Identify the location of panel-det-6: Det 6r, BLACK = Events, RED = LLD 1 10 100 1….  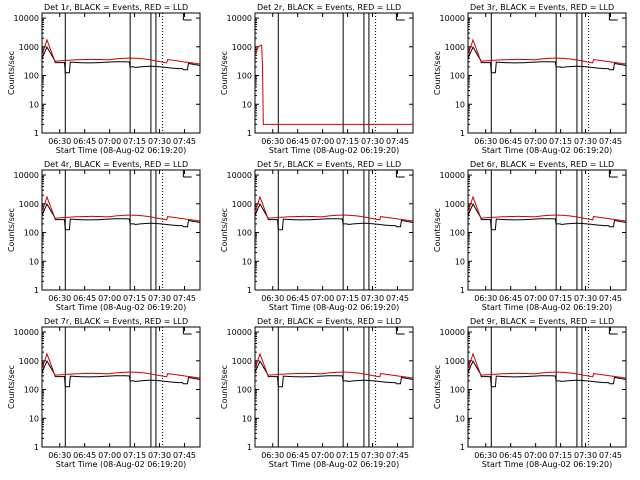
(530, 236).